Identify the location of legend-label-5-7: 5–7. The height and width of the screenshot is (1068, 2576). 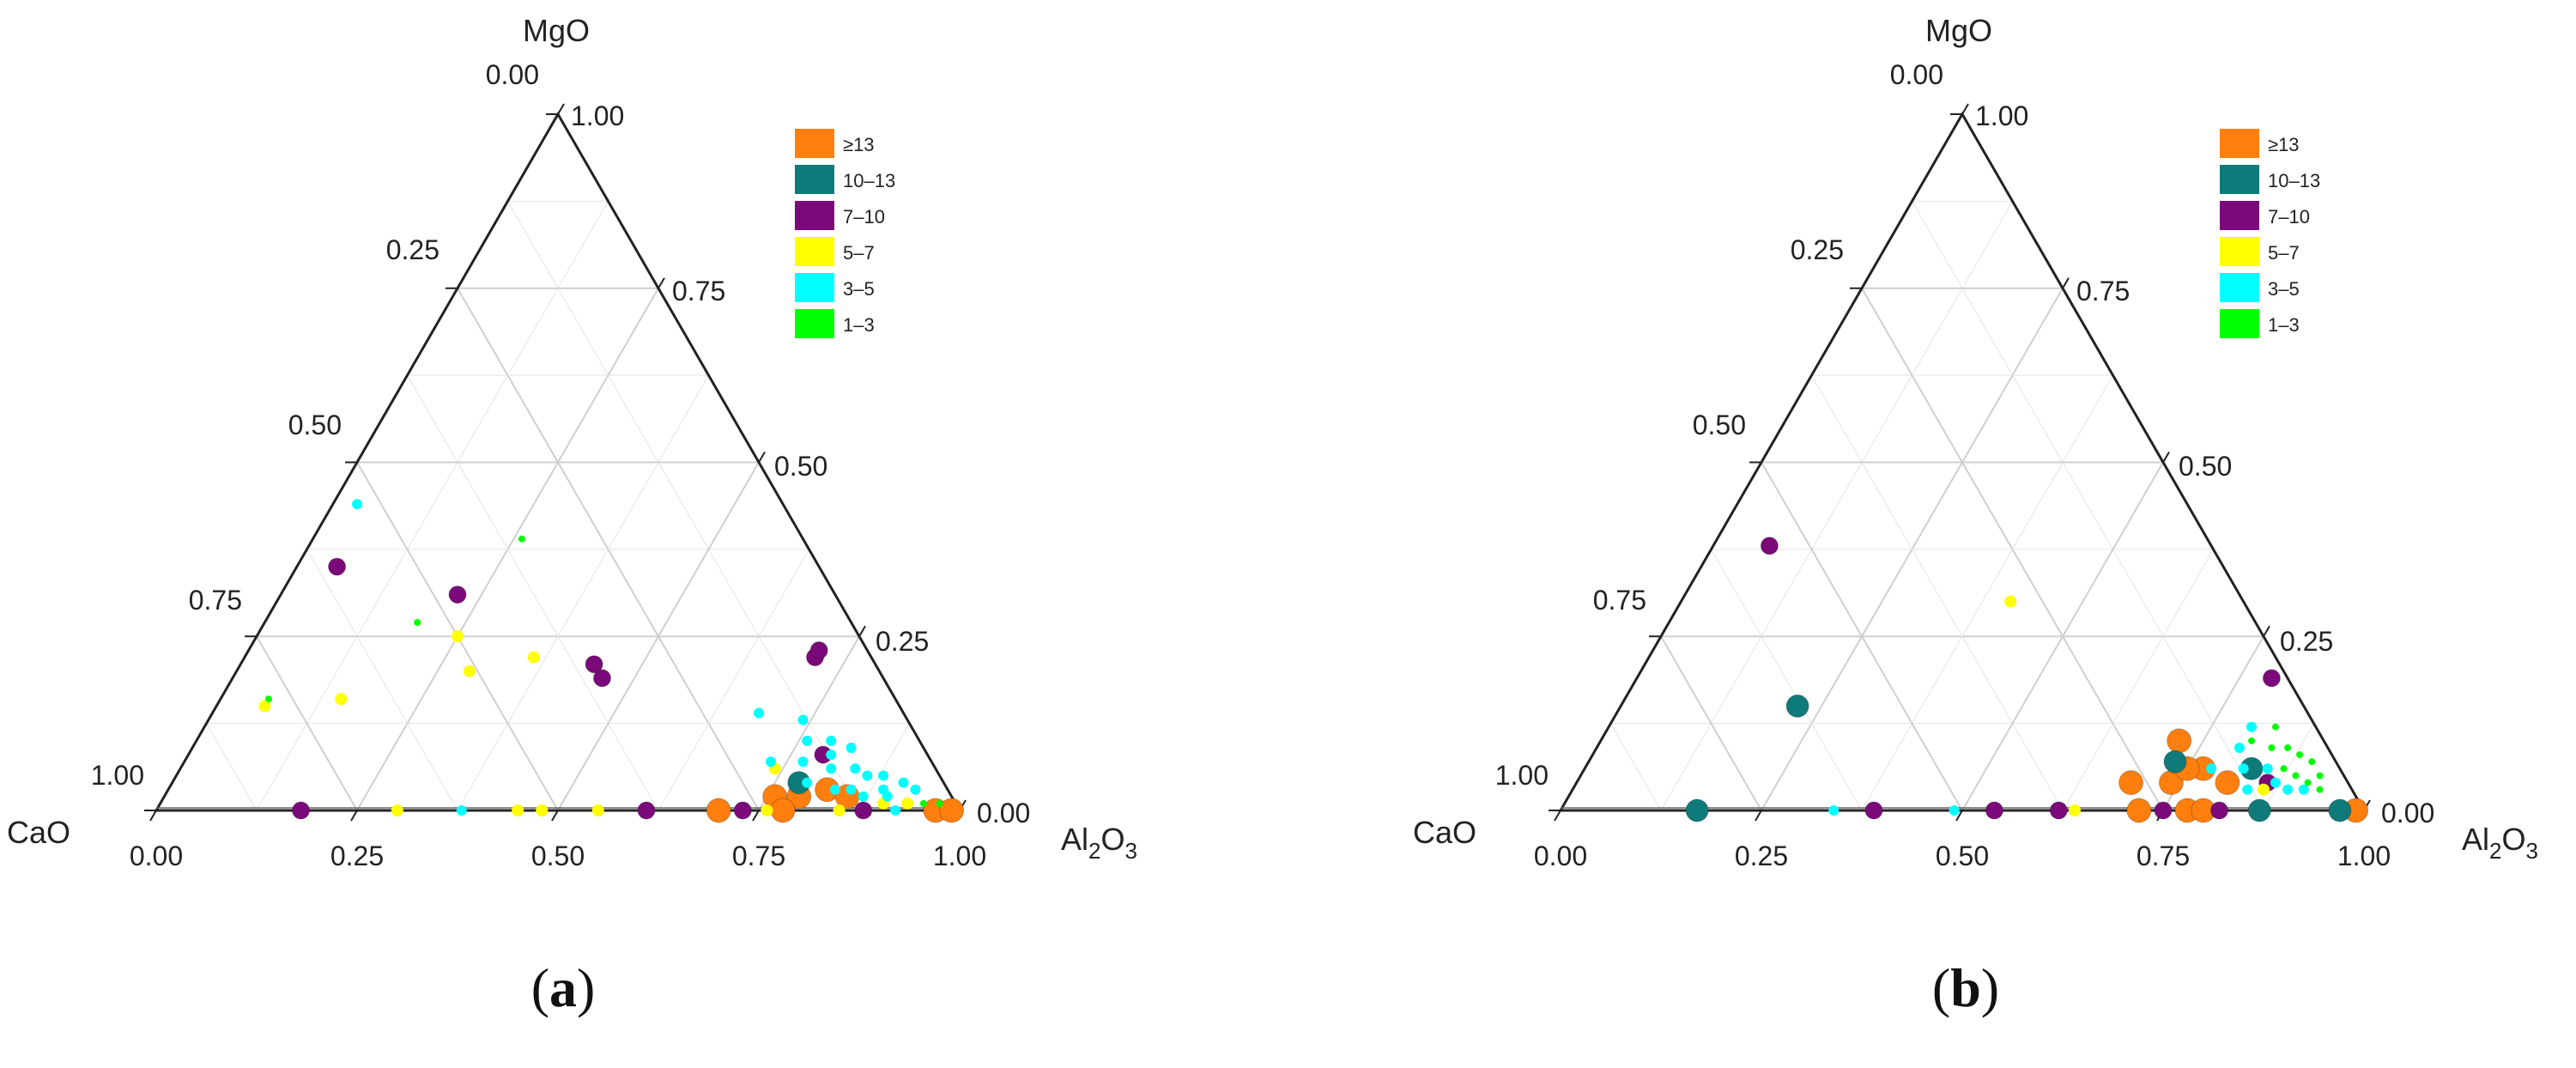
(859, 253).